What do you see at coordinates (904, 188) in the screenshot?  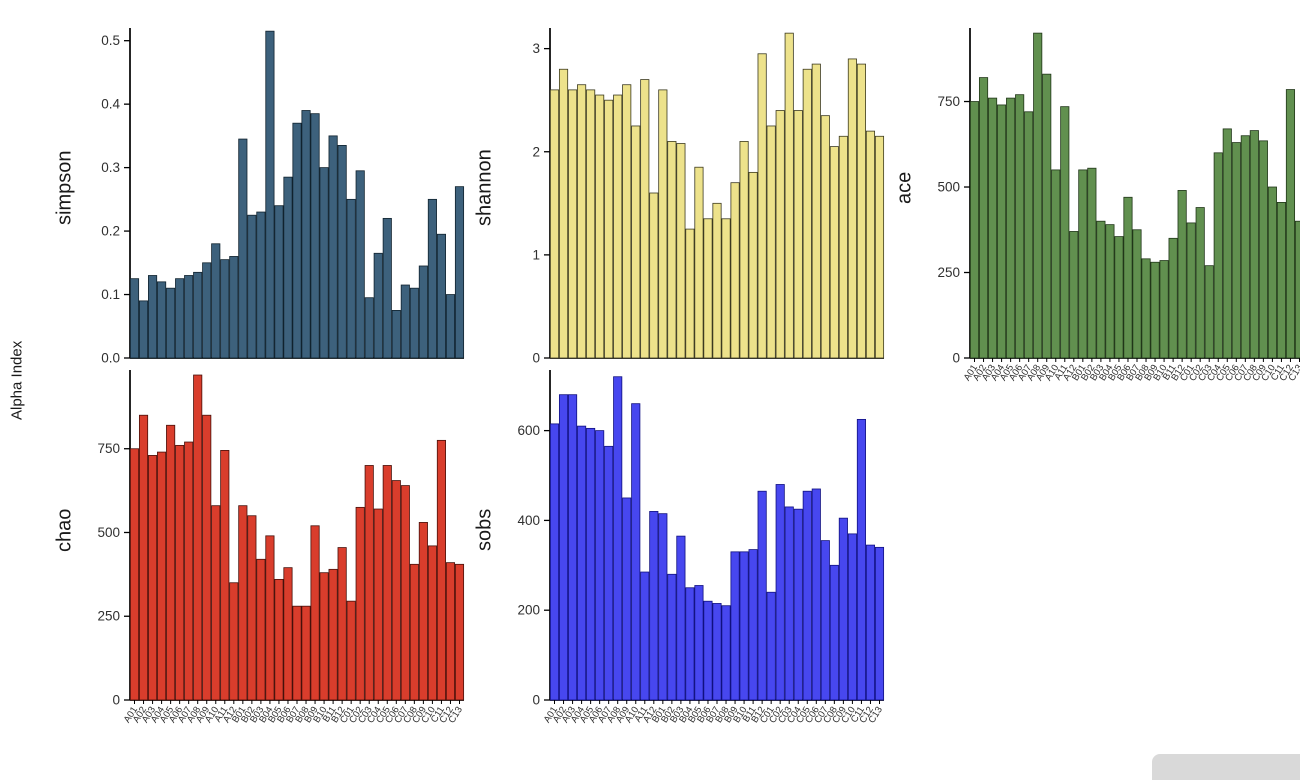 I see `facet-label-ace: ace` at bounding box center [904, 188].